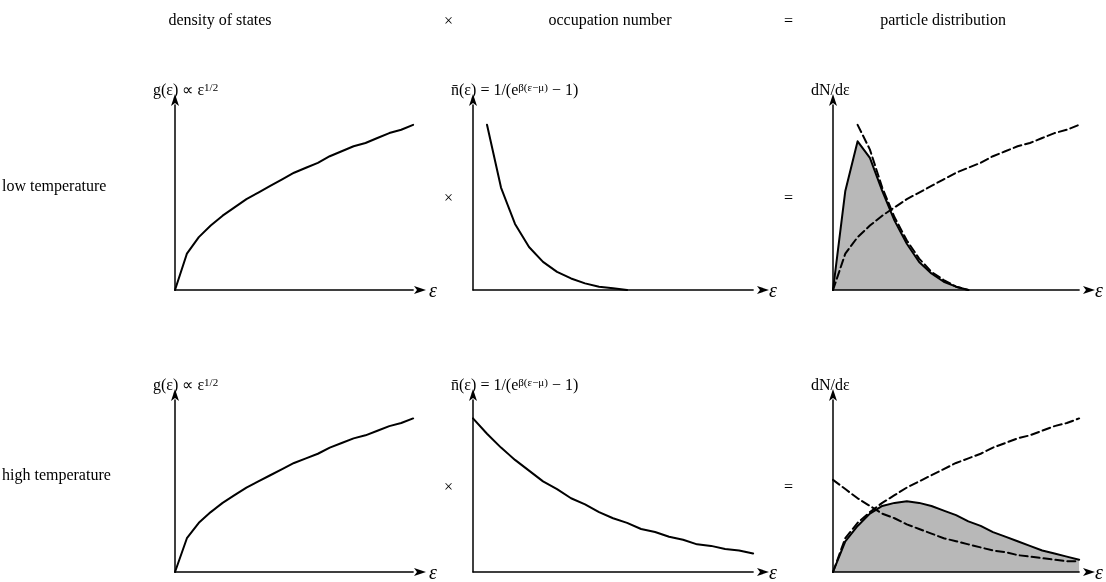 The height and width of the screenshot is (582, 1106). What do you see at coordinates (610, 19) in the screenshot?
I see `chart-title: occupation number` at bounding box center [610, 19].